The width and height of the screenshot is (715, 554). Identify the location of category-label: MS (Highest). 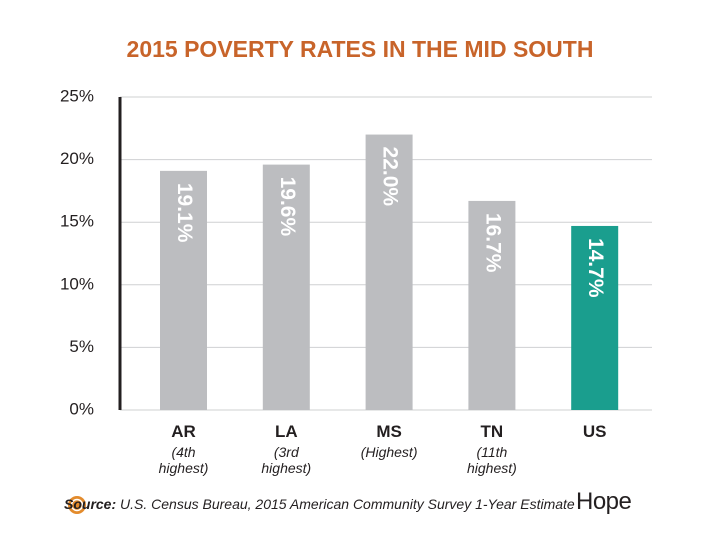
(389, 441).